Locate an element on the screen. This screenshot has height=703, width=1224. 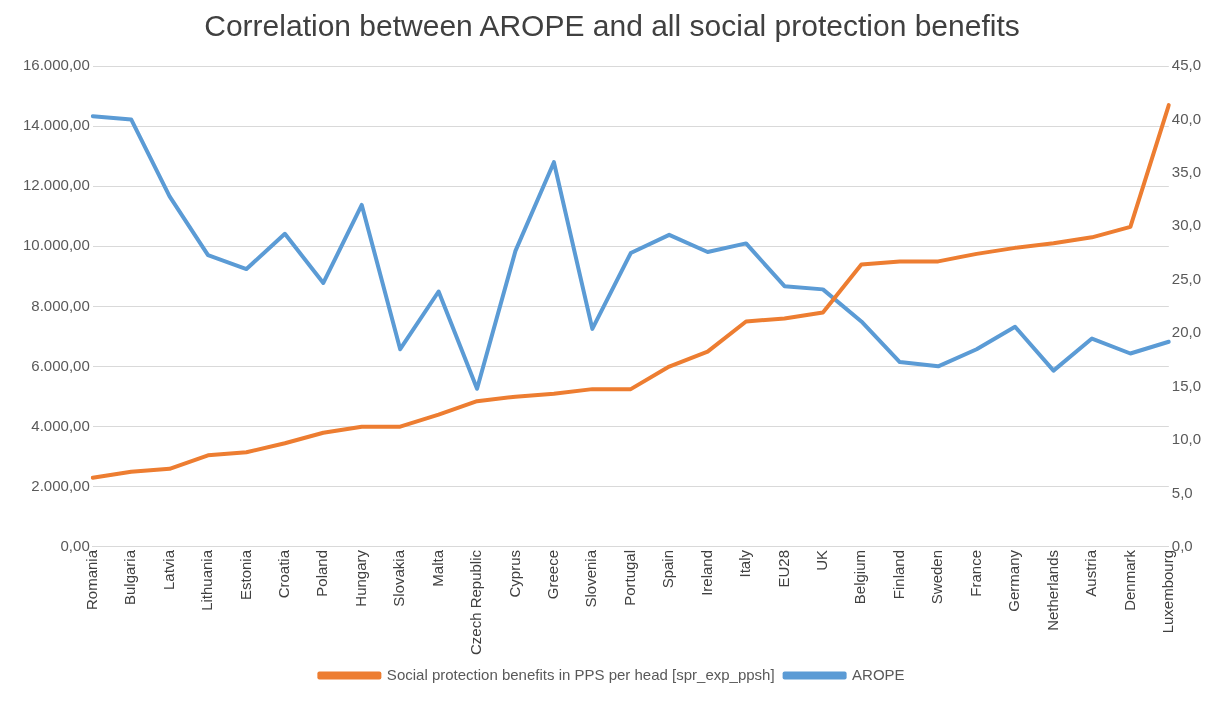
x-tick-label: Estonia is located at coordinates (245, 574).